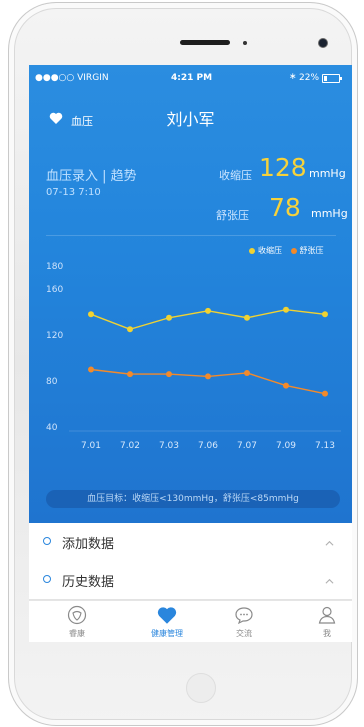 This screenshot has height=727, width=364. What do you see at coordinates (193, 499) in the screenshot?
I see `goal-banner: 血压目标：收缩压<130mmHg，舒张压<85mmHg` at bounding box center [193, 499].